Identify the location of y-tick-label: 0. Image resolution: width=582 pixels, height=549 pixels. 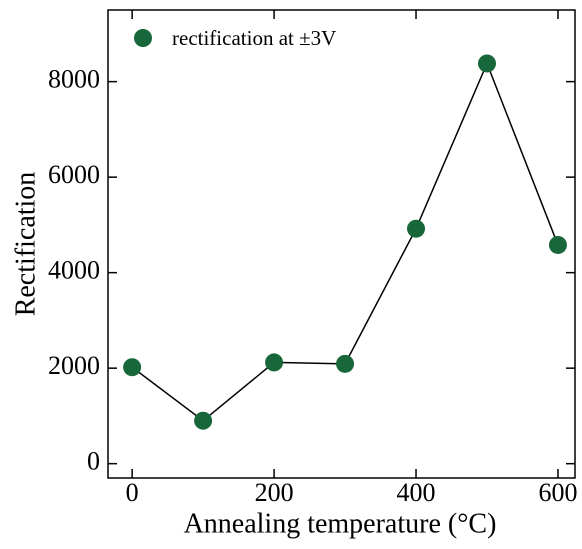
(93, 461).